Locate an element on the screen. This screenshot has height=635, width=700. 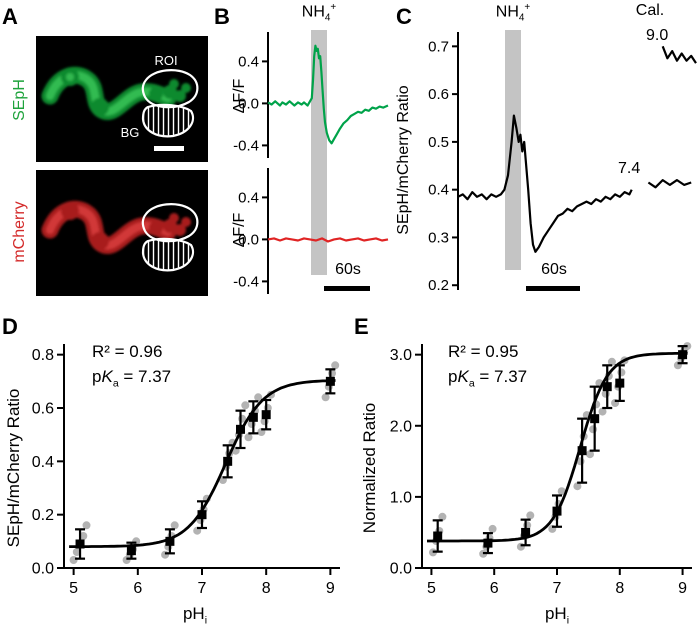
seph-dff-trace-chart: 0.4 0.0 -0.4 is located at coordinates (311, 95).